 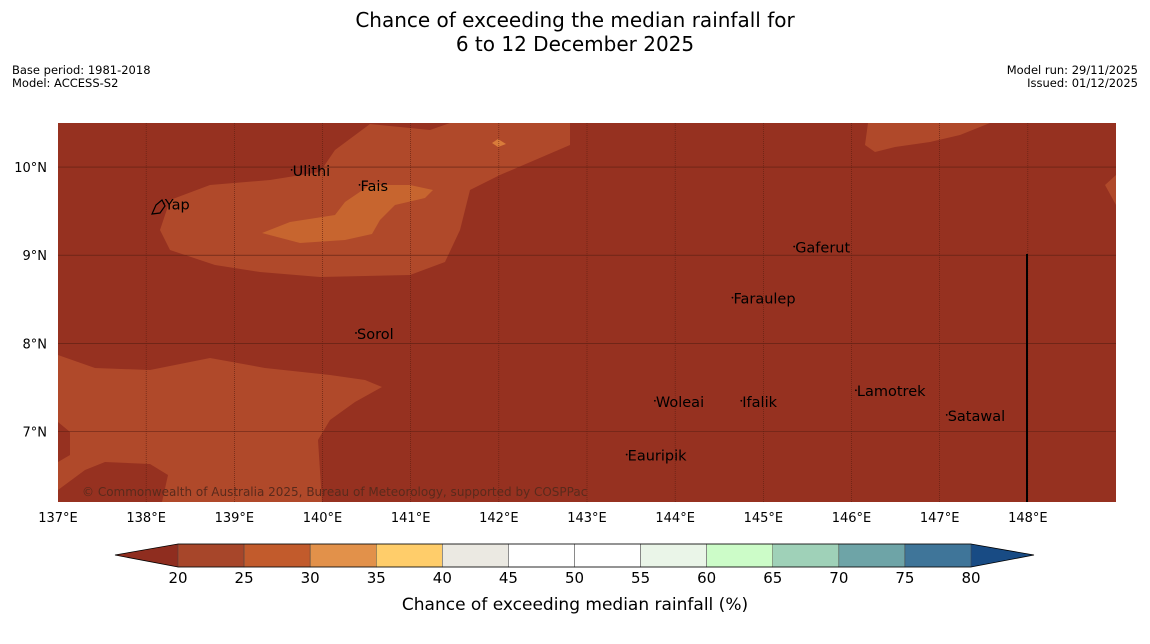 What do you see at coordinates (158, 207) in the screenshot?
I see `yap-island-outline` at bounding box center [158, 207].